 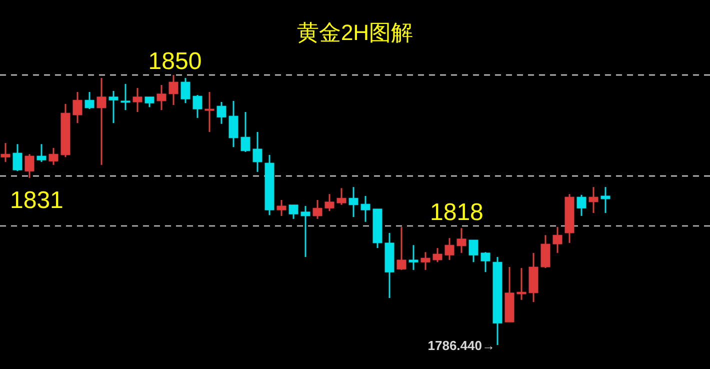 I want to click on annotation: 1786.440→, so click(x=461, y=345).